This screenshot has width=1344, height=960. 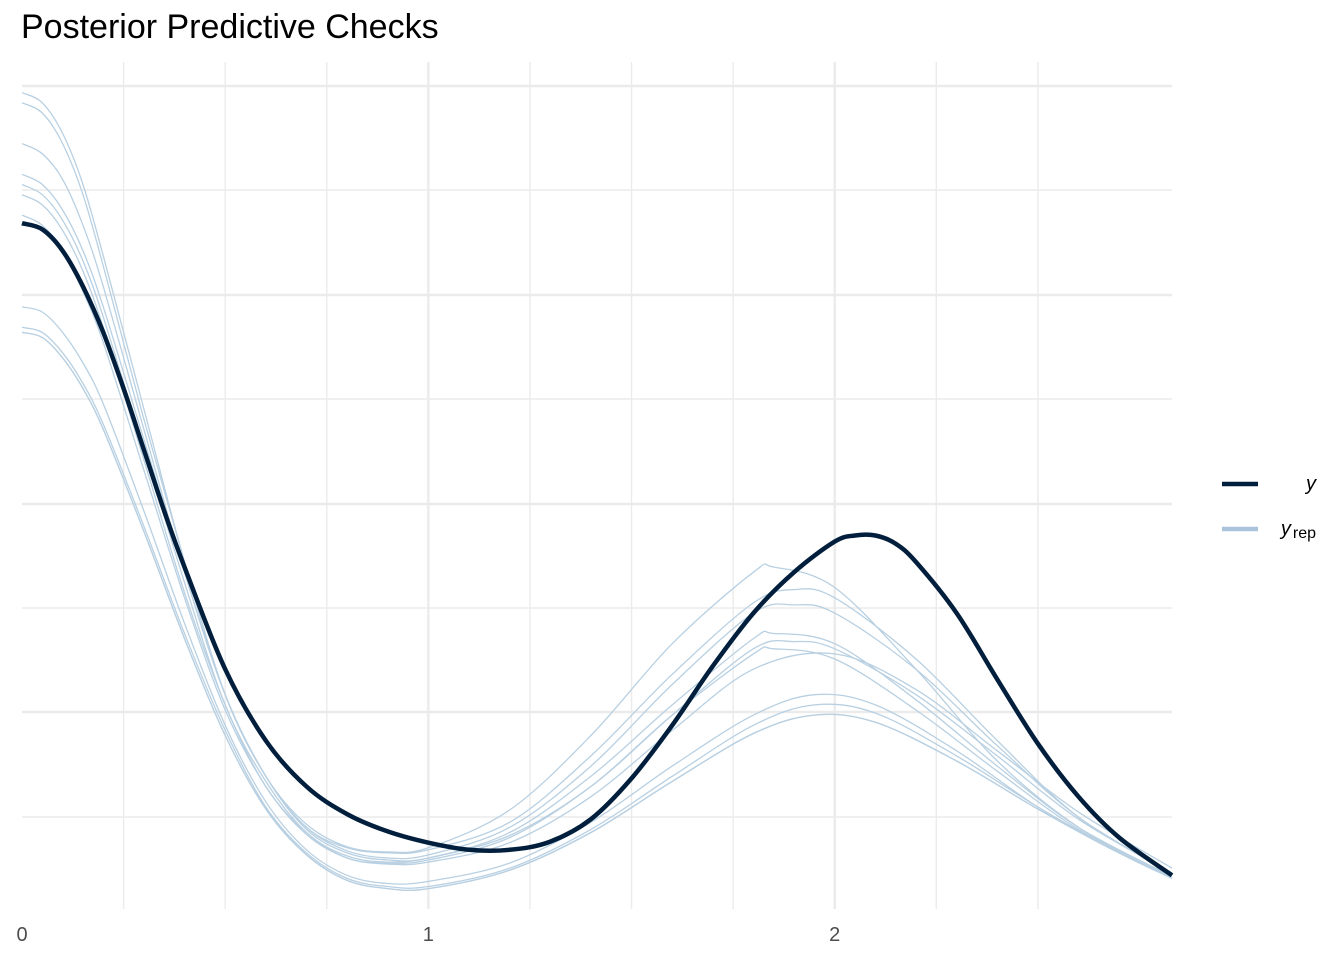 What do you see at coordinates (834, 935) in the screenshot?
I see `x-tick-label: 2` at bounding box center [834, 935].